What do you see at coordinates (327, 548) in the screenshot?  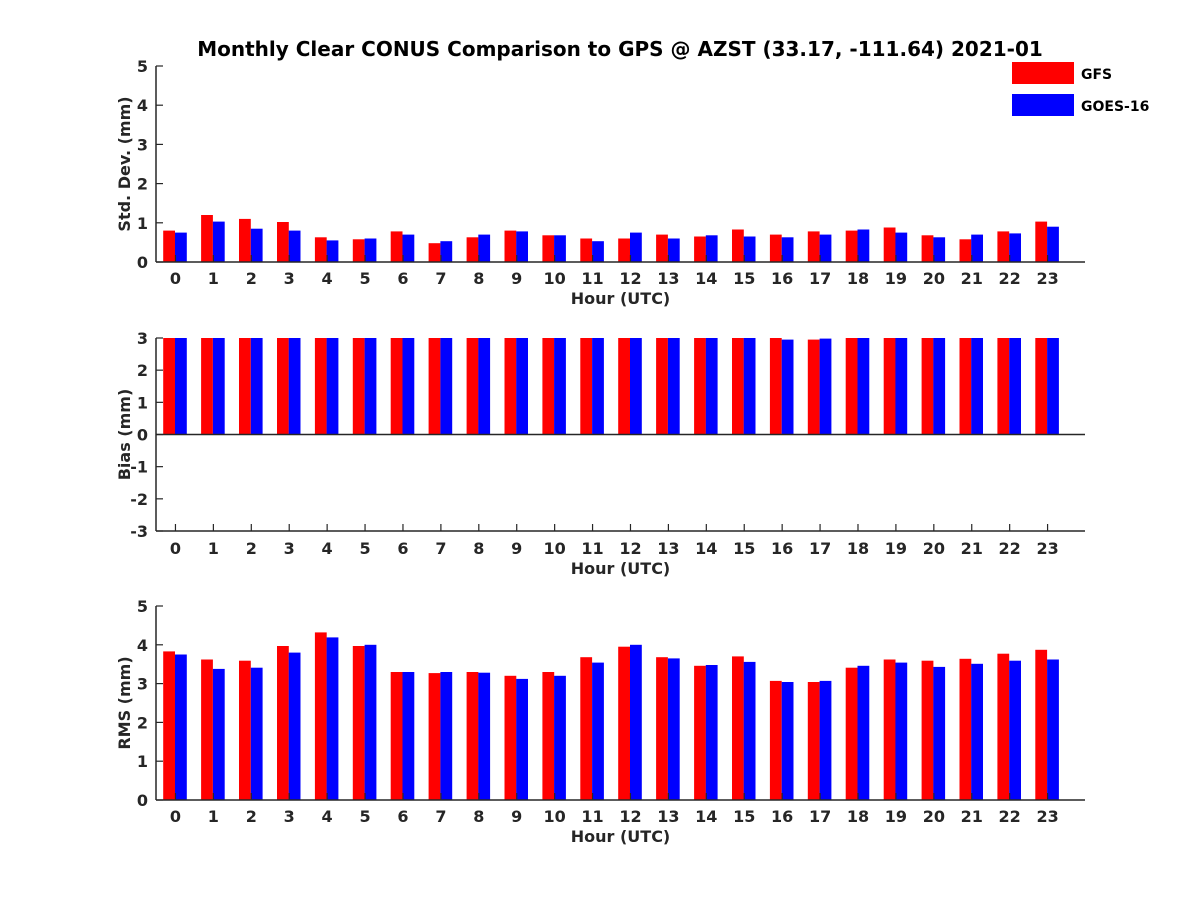 I see `x-tick-label: 4` at bounding box center [327, 548].